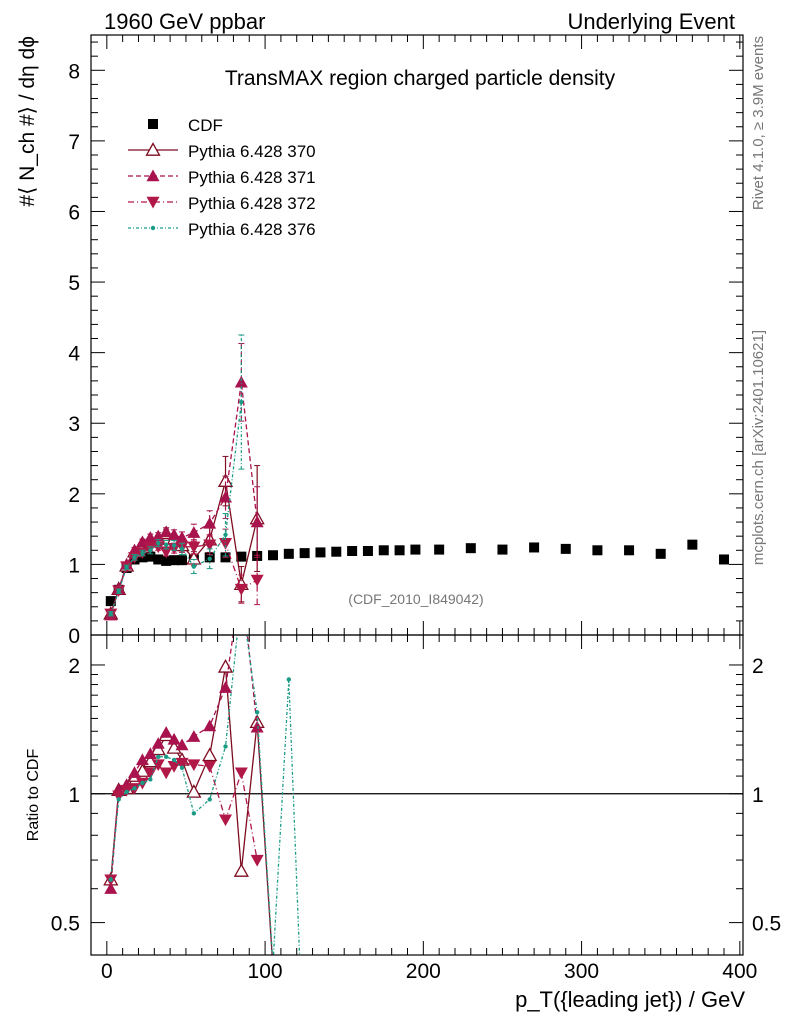 The height and width of the screenshot is (1024, 786). What do you see at coordinates (74, 354) in the screenshot?
I see `y-tick-label: 4` at bounding box center [74, 354].